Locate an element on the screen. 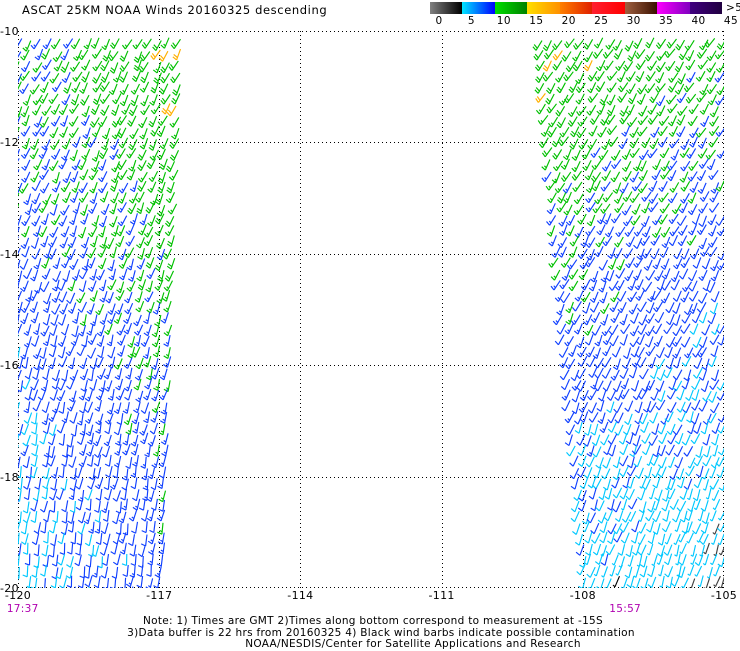 The width and height of the screenshot is (740, 651). colorbar-tick-25: 25 is located at coordinates (601, 21).